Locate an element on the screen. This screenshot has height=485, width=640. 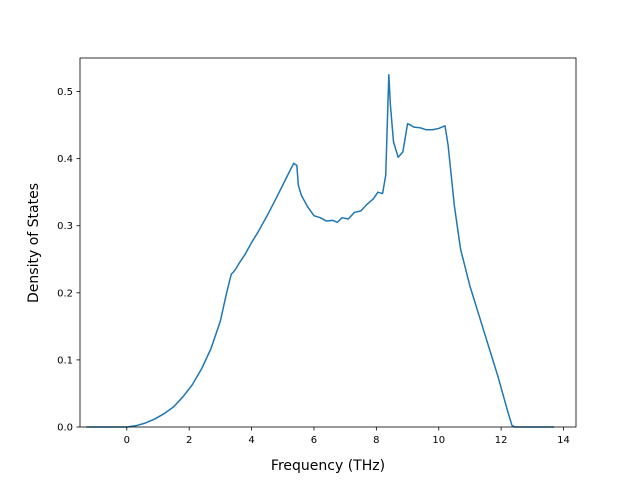
x-tick-label: 14 is located at coordinates (563, 440).